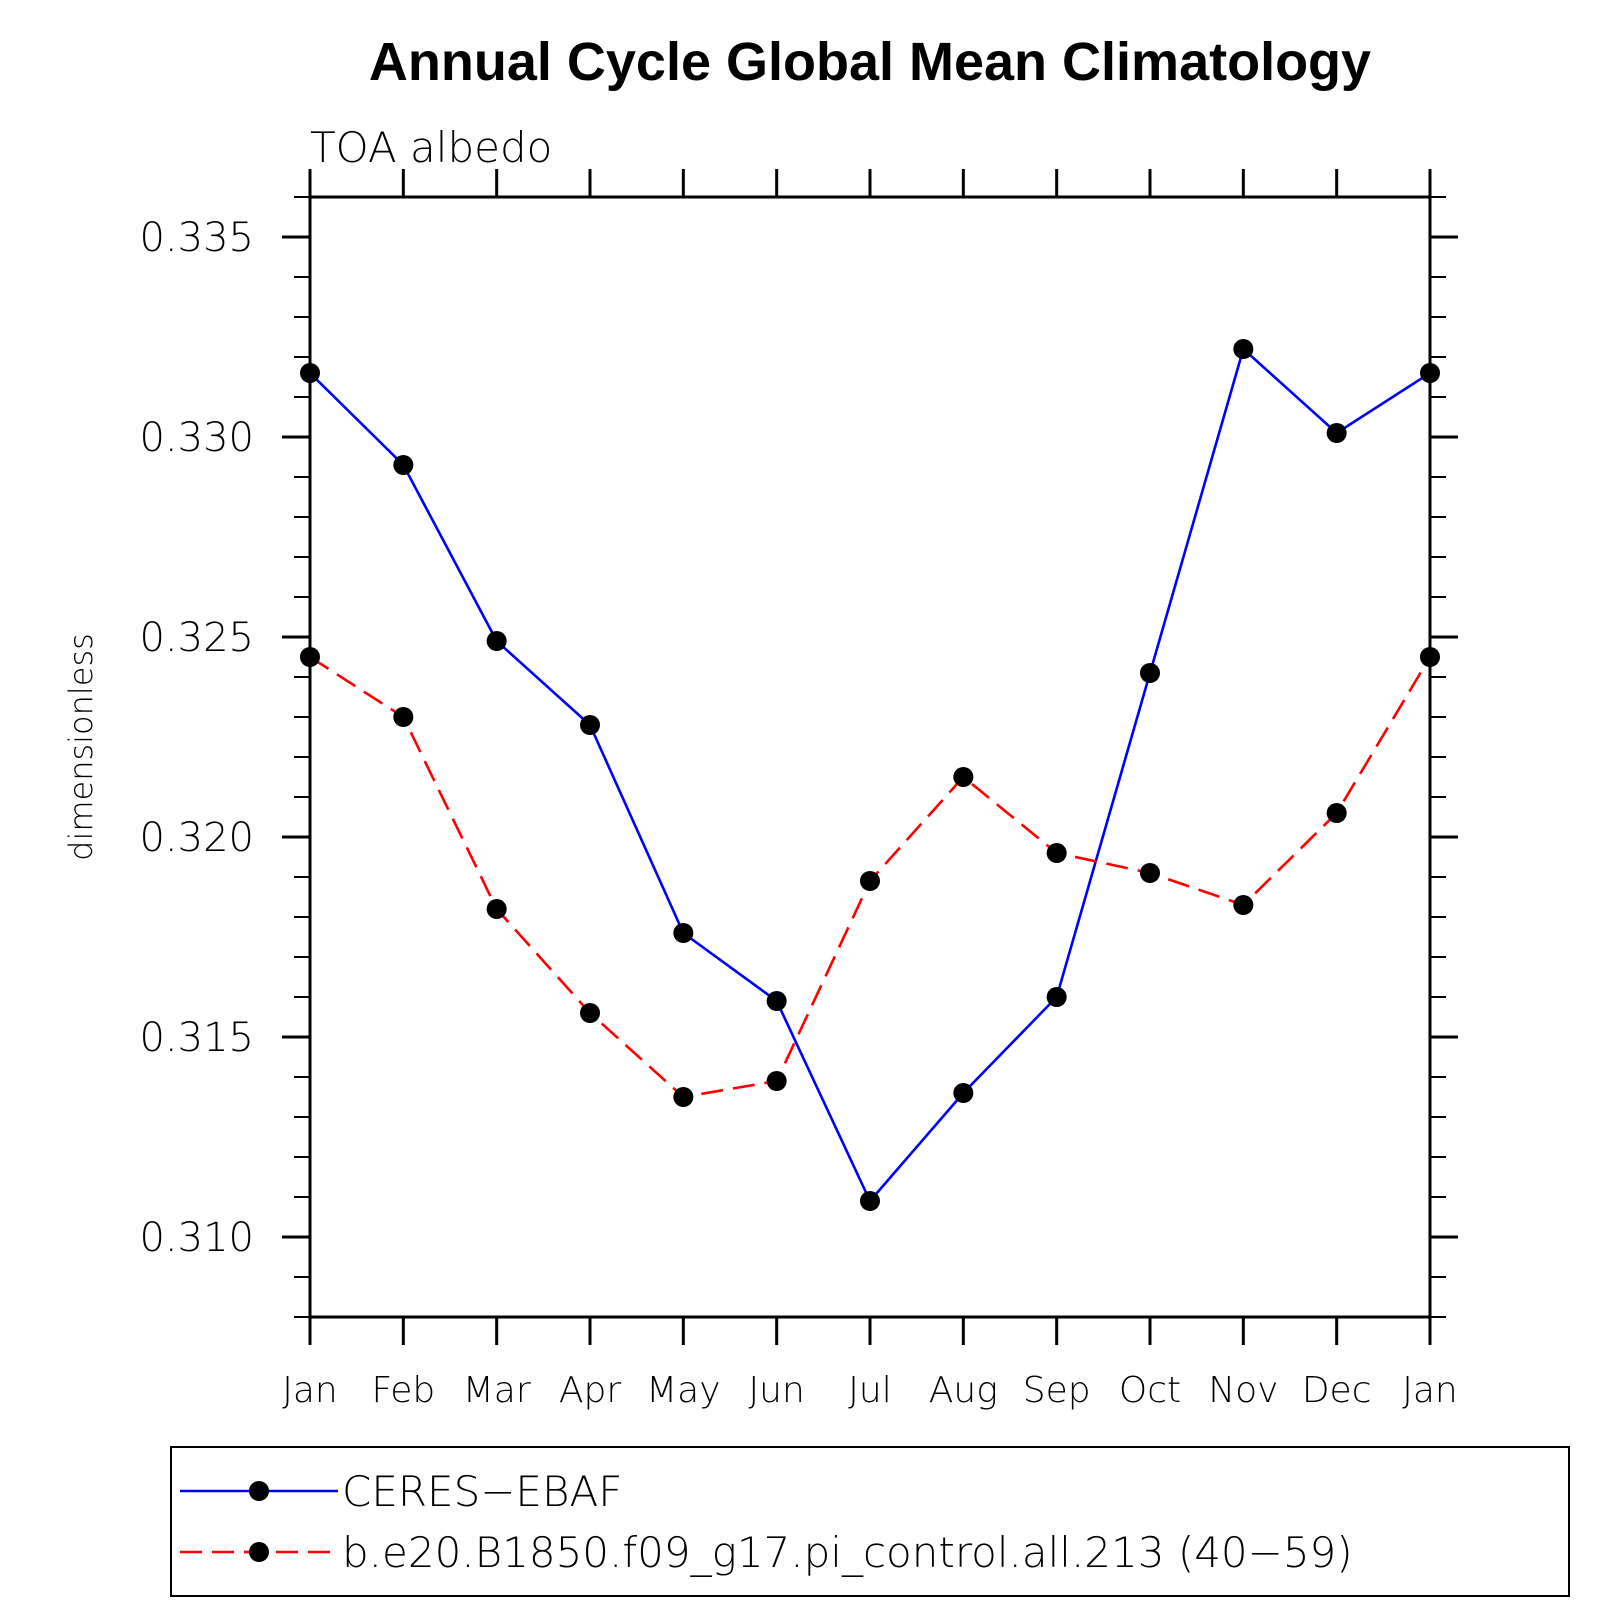  I want to click on legend-label-0: CERES−EBAF, so click(482, 1491).